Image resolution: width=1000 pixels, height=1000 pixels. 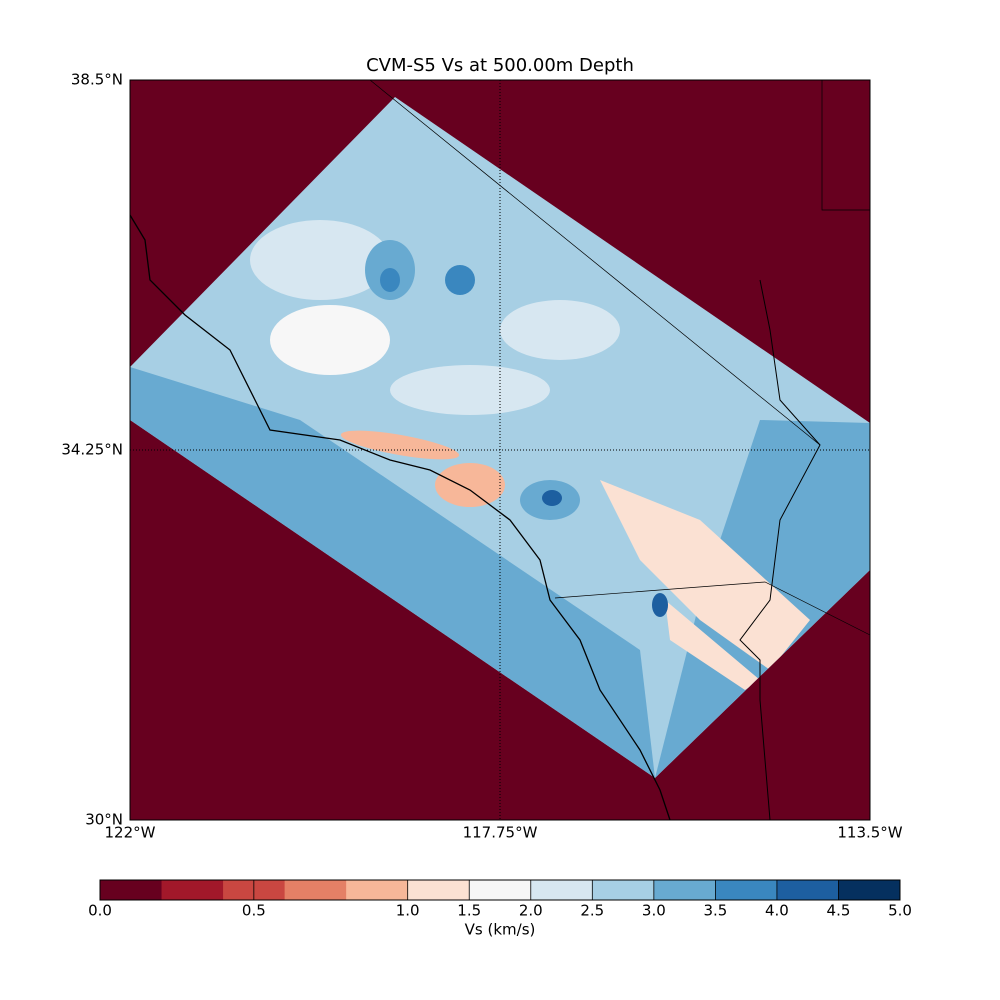 I want to click on colorbar-tick-label: 1.0, so click(x=408, y=911).